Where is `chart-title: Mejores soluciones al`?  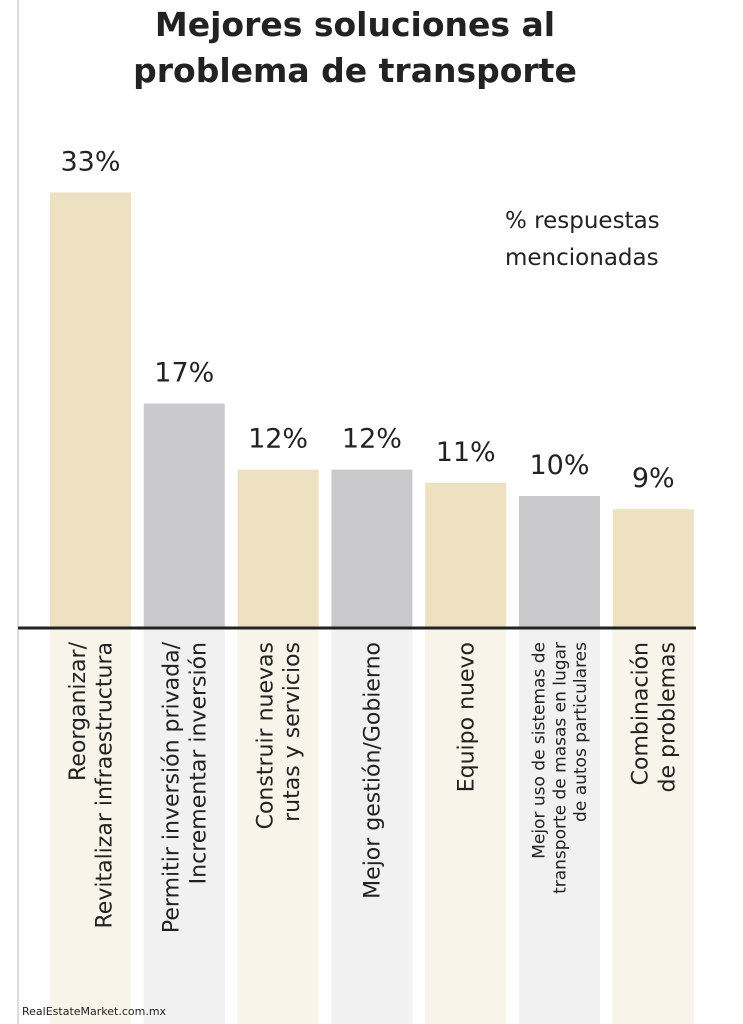
chart-title: Mejores soluciones al is located at coordinates (355, 24).